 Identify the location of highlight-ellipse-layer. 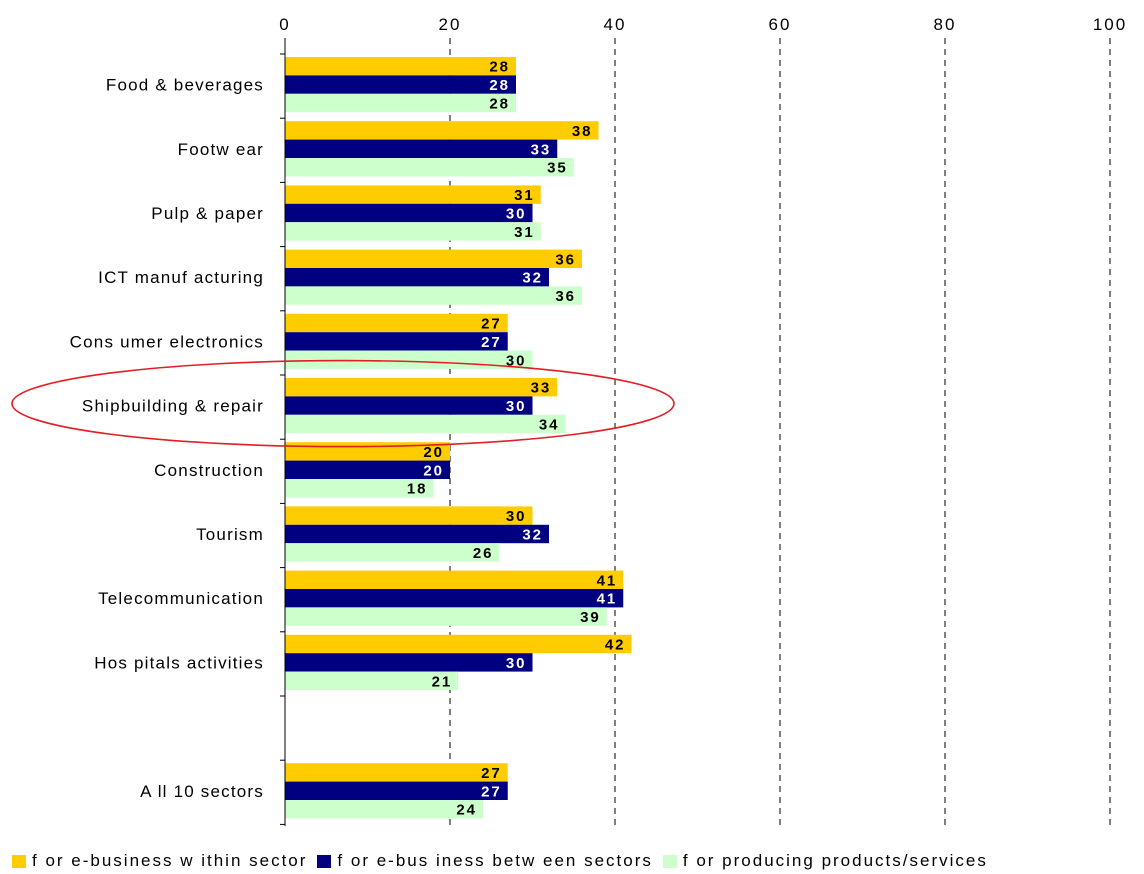
(343, 403).